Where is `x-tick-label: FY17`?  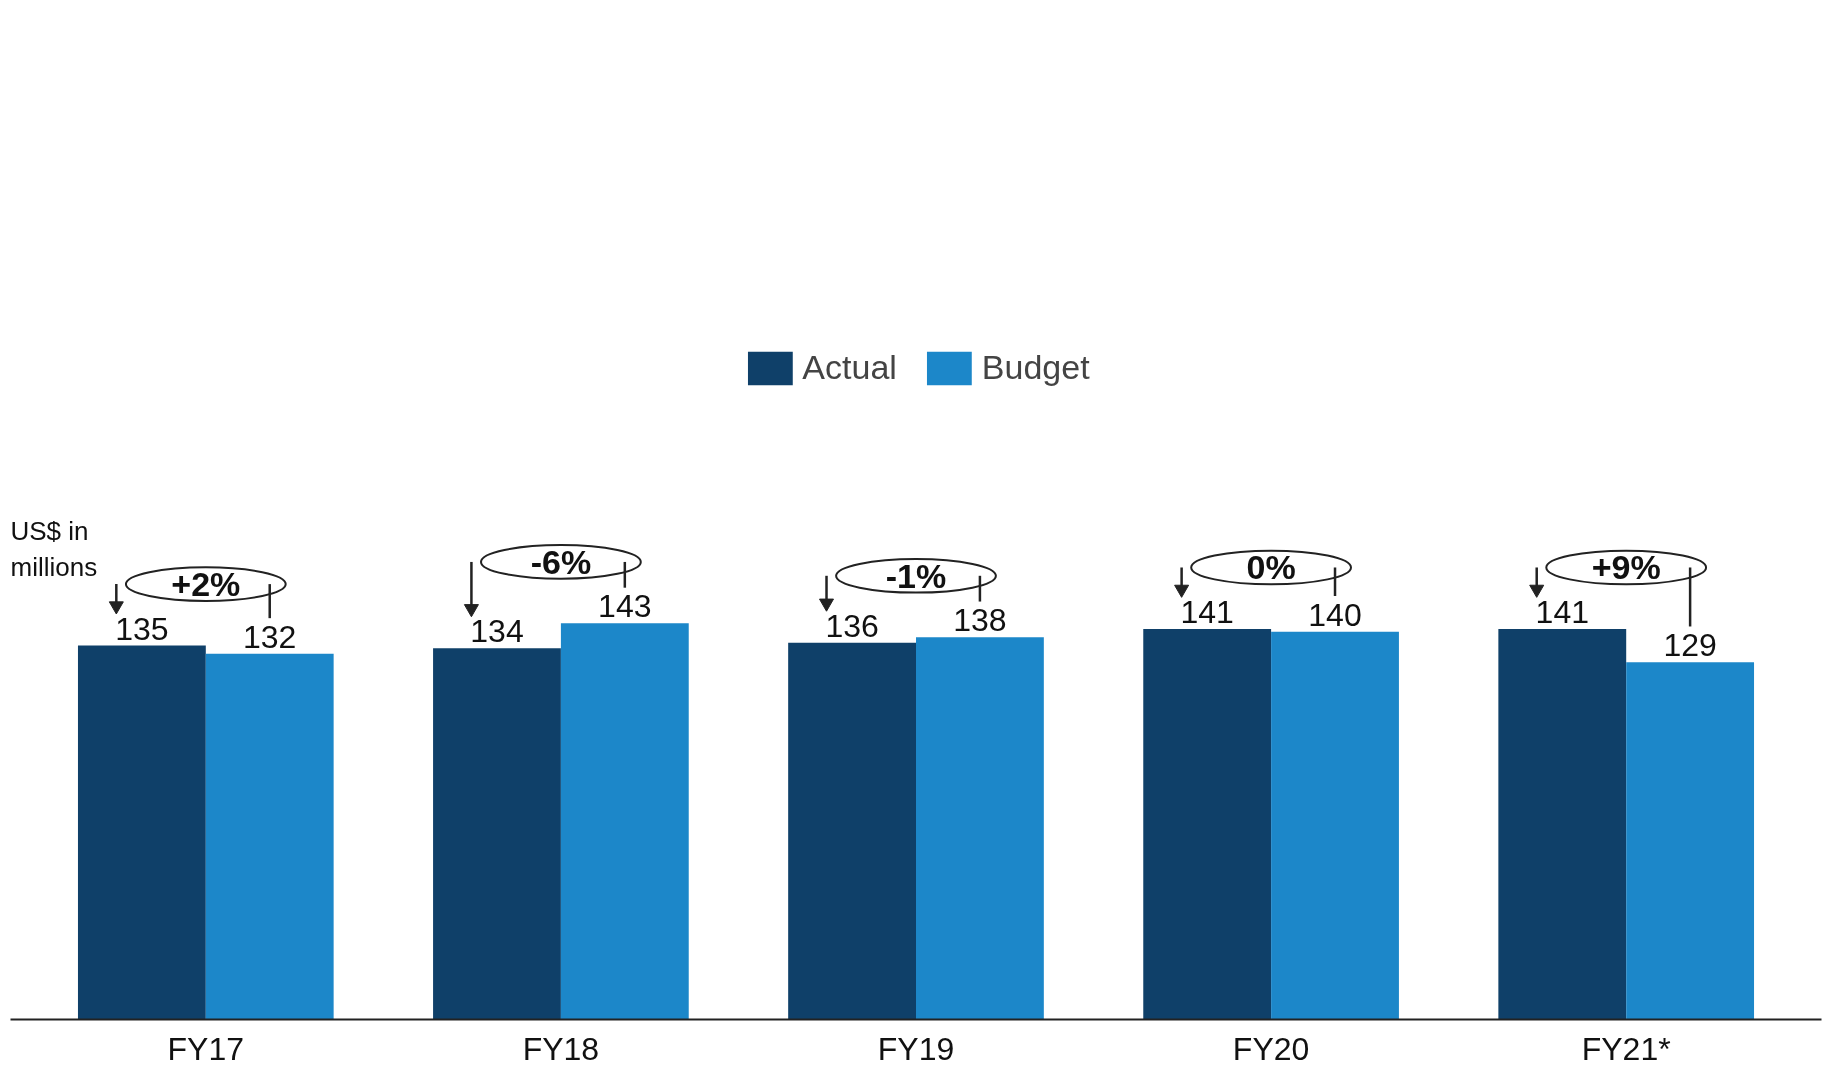
x-tick-label: FY17 is located at coordinates (206, 1048).